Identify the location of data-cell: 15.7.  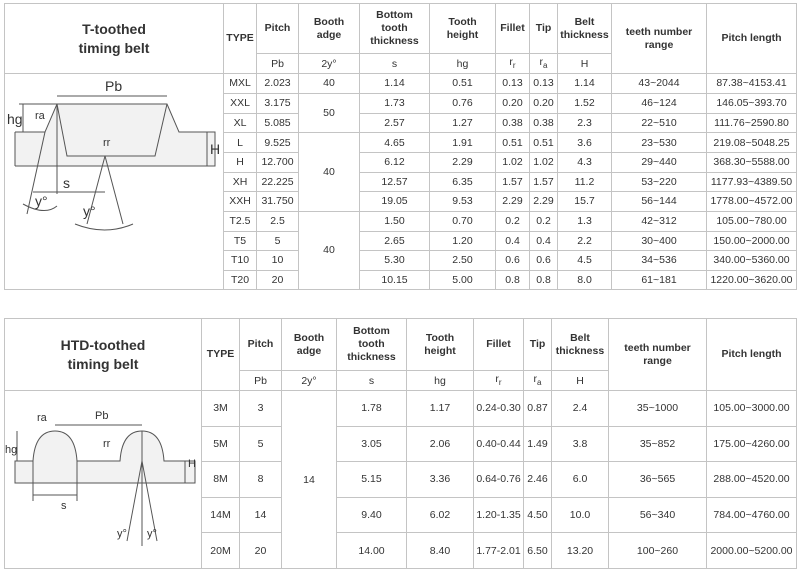
(584, 201).